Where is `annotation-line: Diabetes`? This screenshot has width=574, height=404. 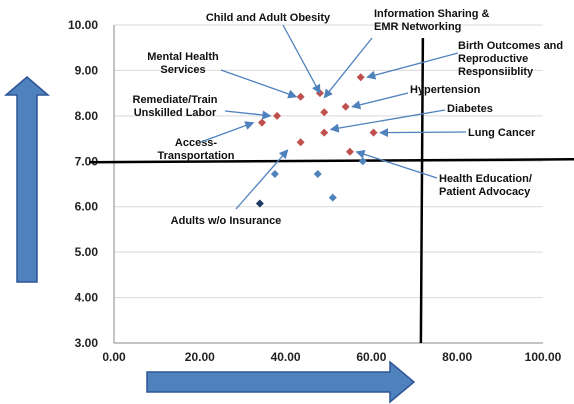
annotation-line: Diabetes is located at coordinates (470, 109).